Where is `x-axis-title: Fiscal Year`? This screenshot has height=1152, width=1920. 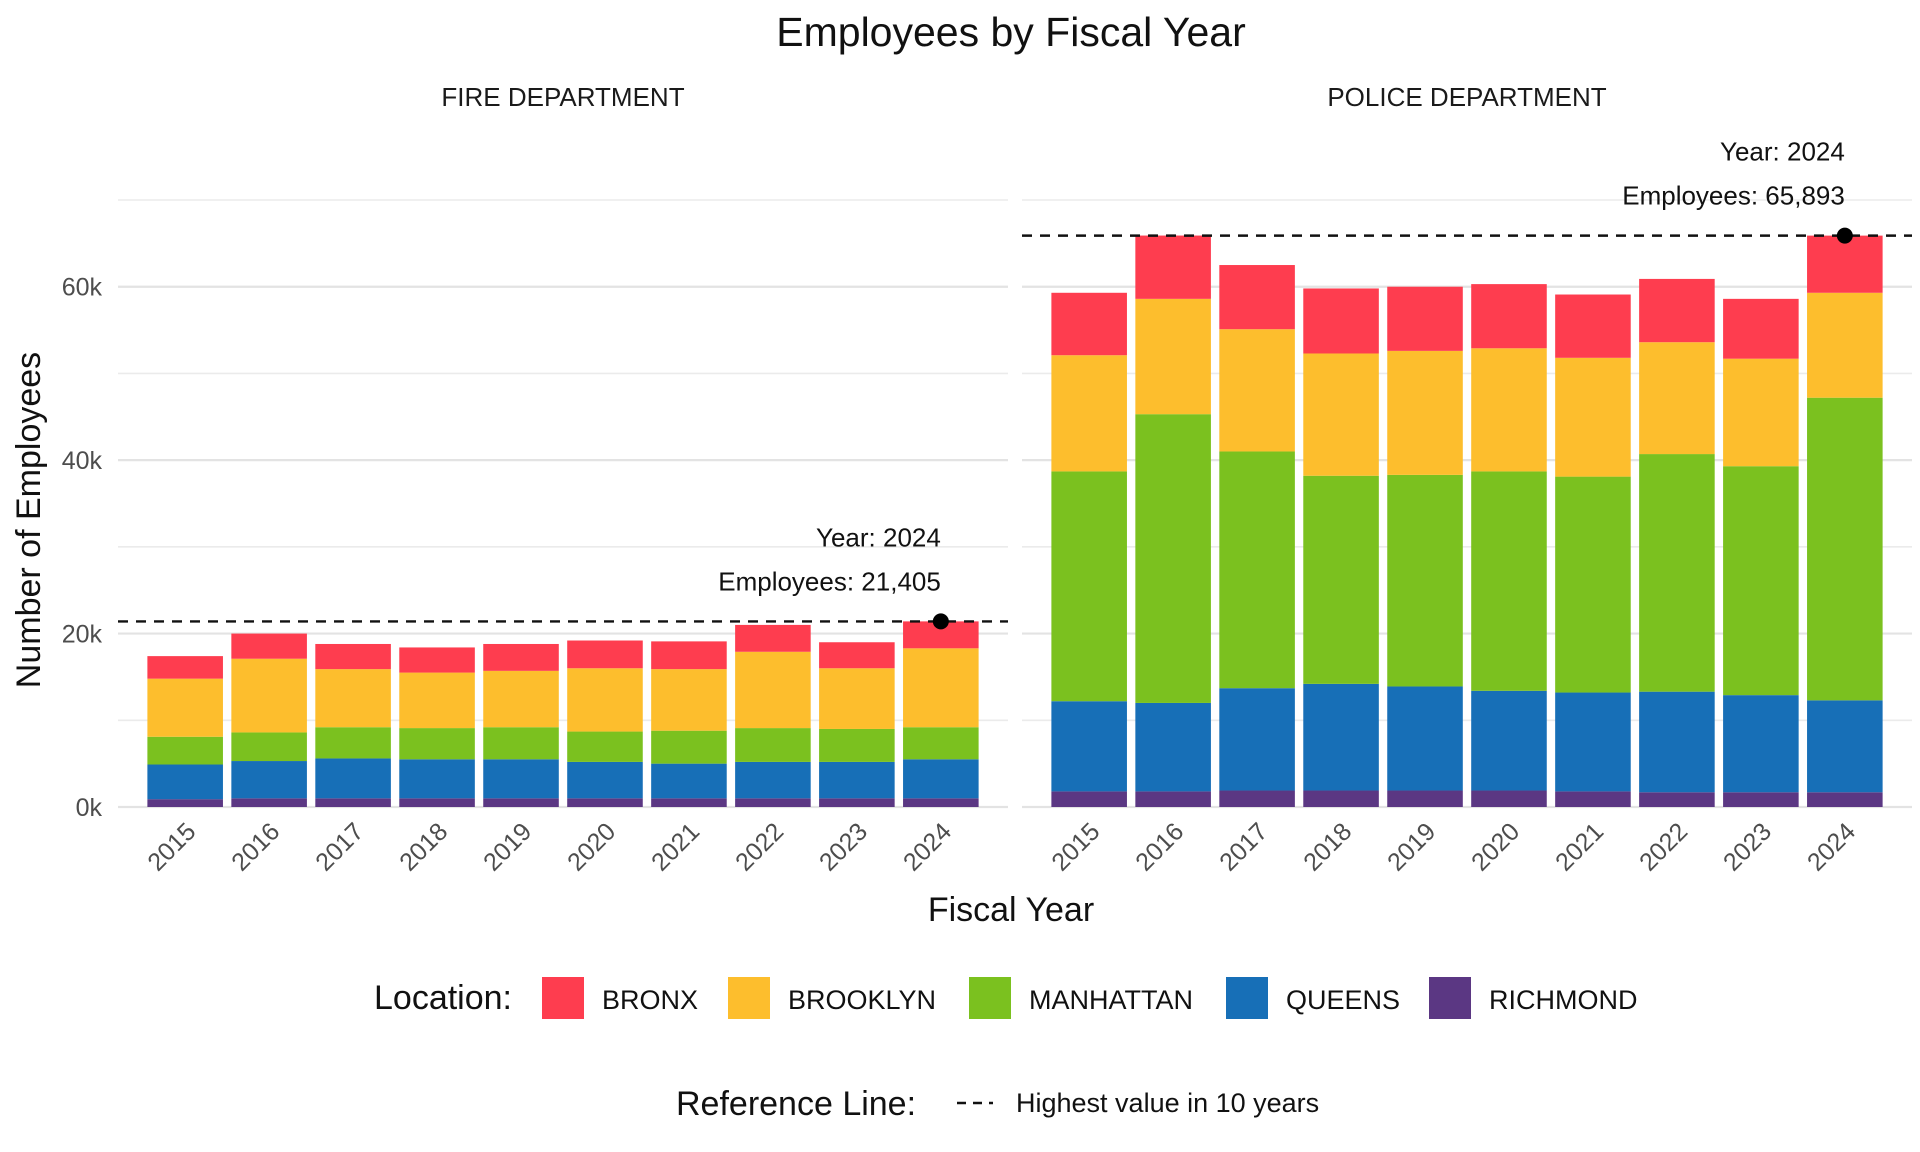
x-axis-title: Fiscal Year is located at coordinates (1011, 910).